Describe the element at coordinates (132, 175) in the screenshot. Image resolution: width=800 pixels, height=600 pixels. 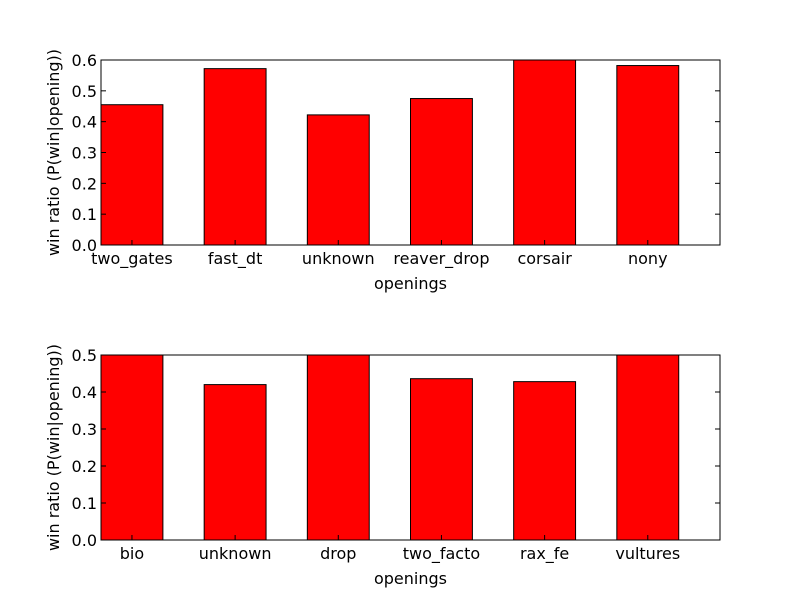
I see `bar-two_gates` at that location.